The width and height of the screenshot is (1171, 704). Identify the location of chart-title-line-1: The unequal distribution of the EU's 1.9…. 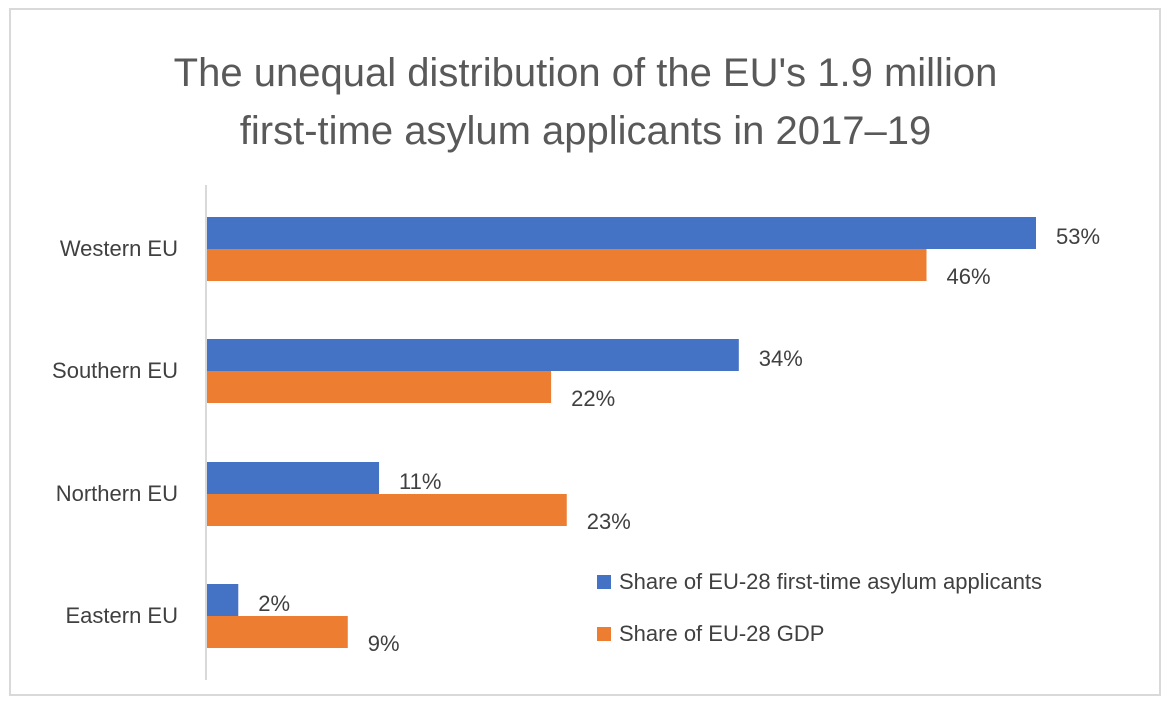
(585, 73).